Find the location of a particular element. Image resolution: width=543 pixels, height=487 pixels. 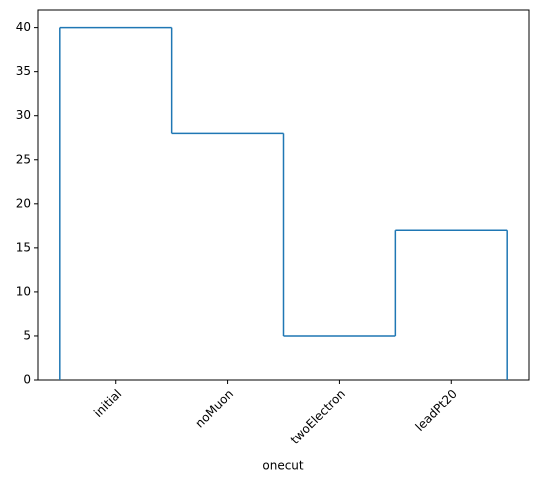

y-tick-label: 5 is located at coordinates (27, 335).